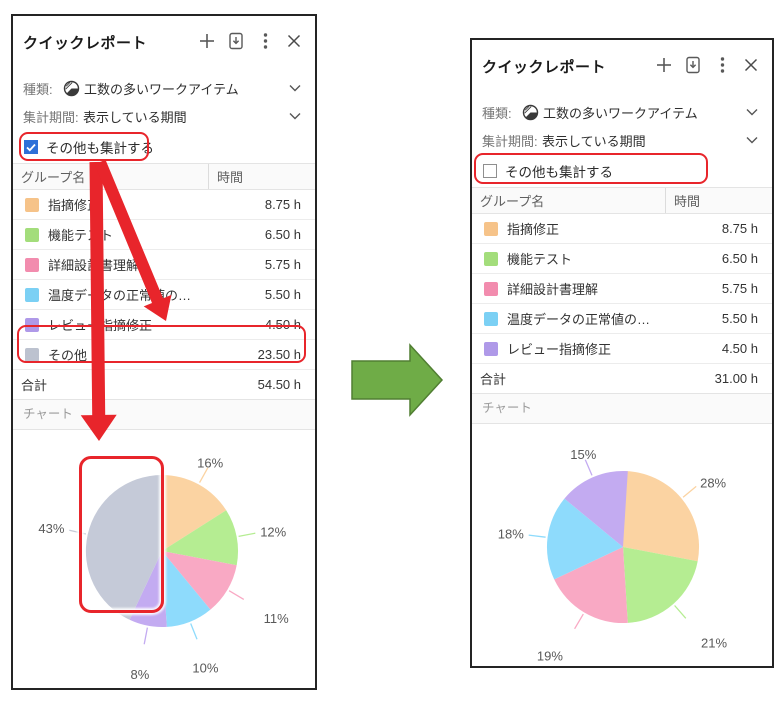 This screenshot has height=702, width=782. I want to click on group-hours: 5.50 h, so click(739, 318).